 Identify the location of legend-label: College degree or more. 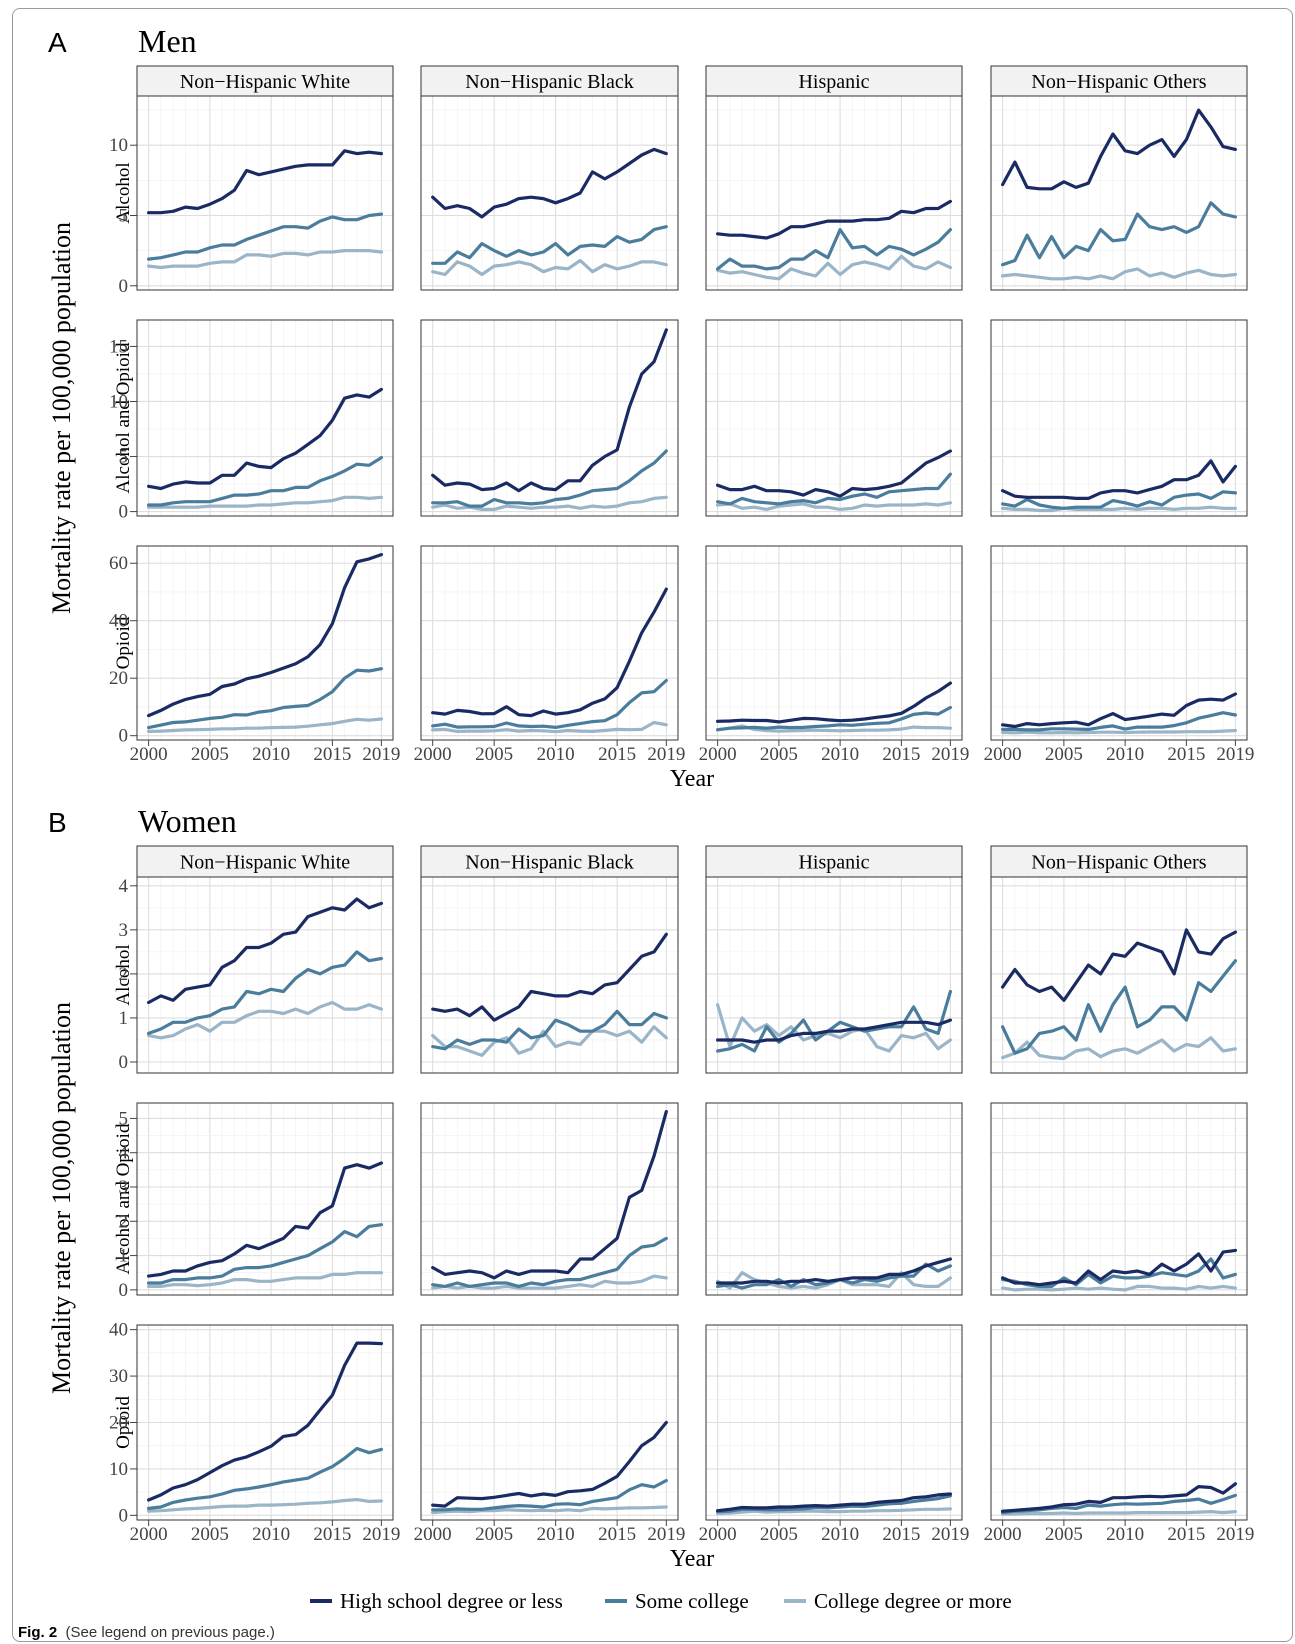
(913, 1601).